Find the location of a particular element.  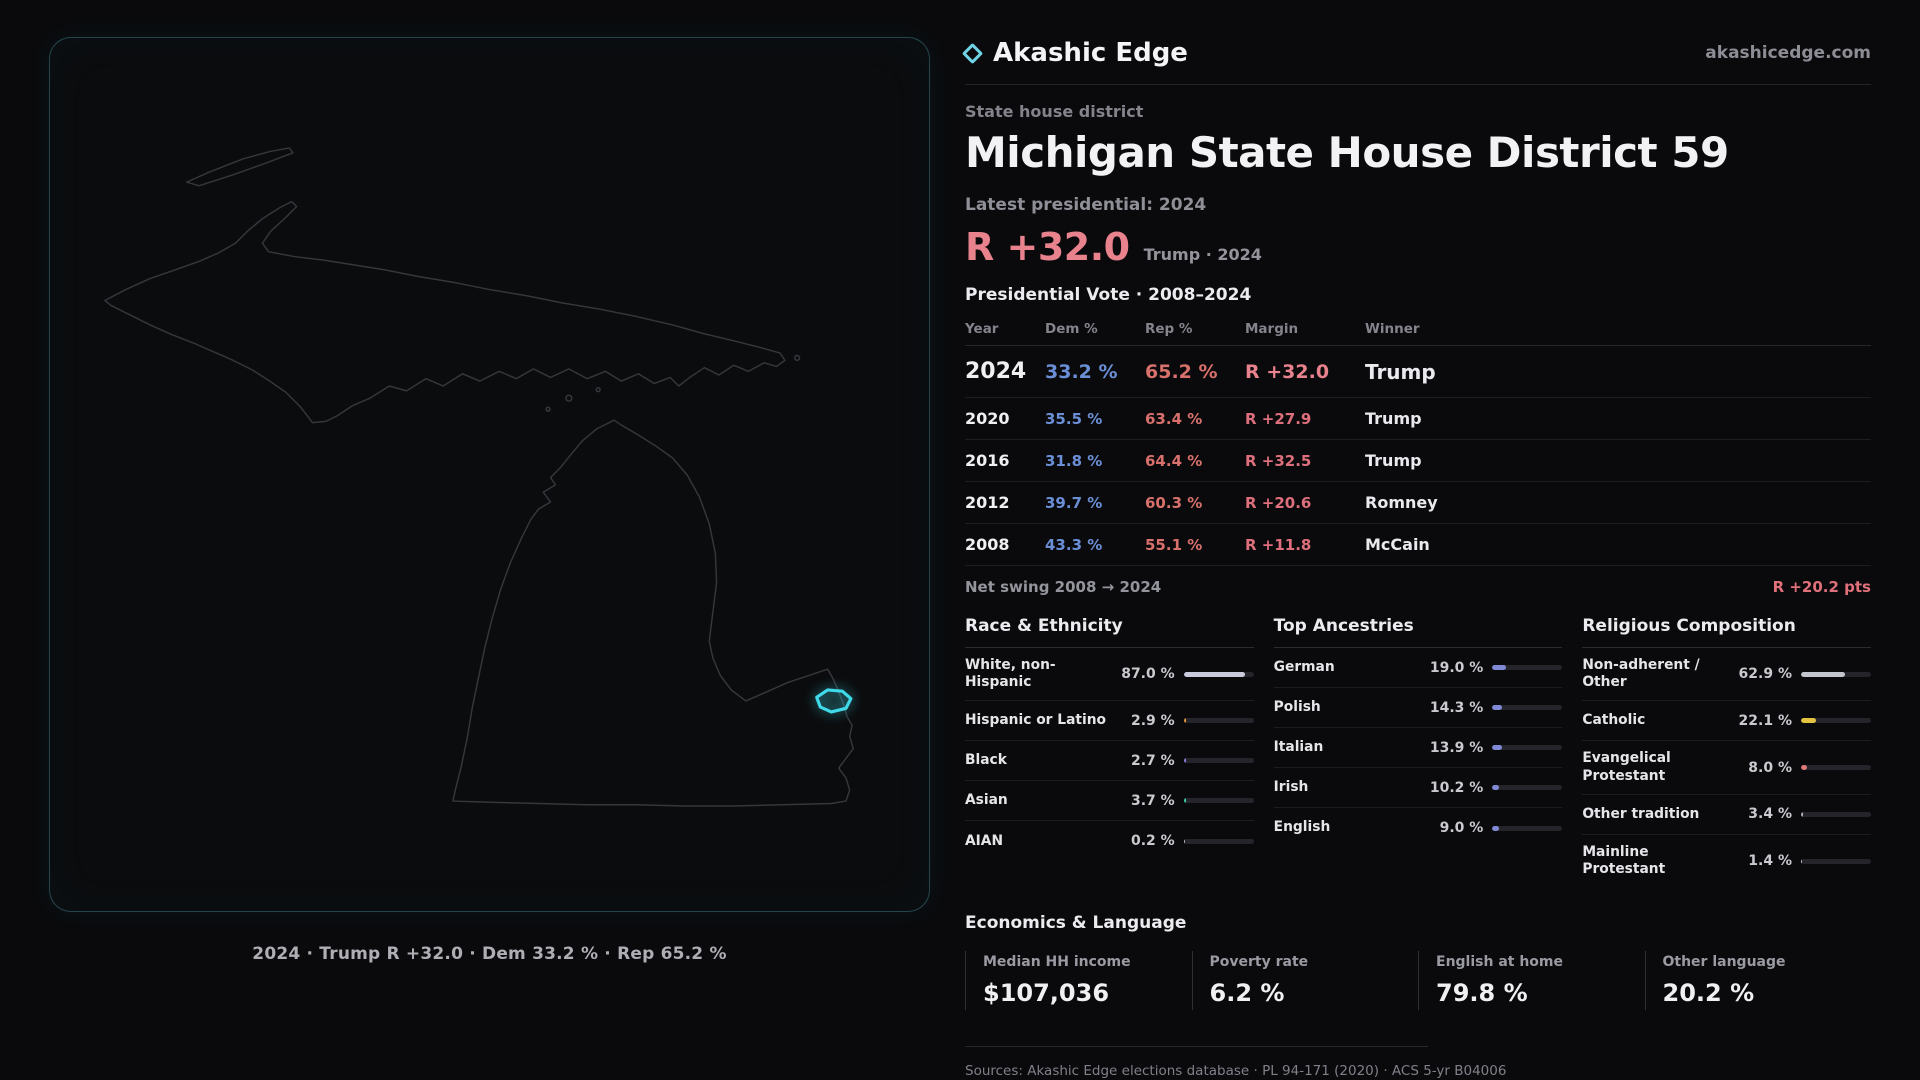

stat-poverty-rate: Poverty rate 6.2 % is located at coordinates (1305, 981).